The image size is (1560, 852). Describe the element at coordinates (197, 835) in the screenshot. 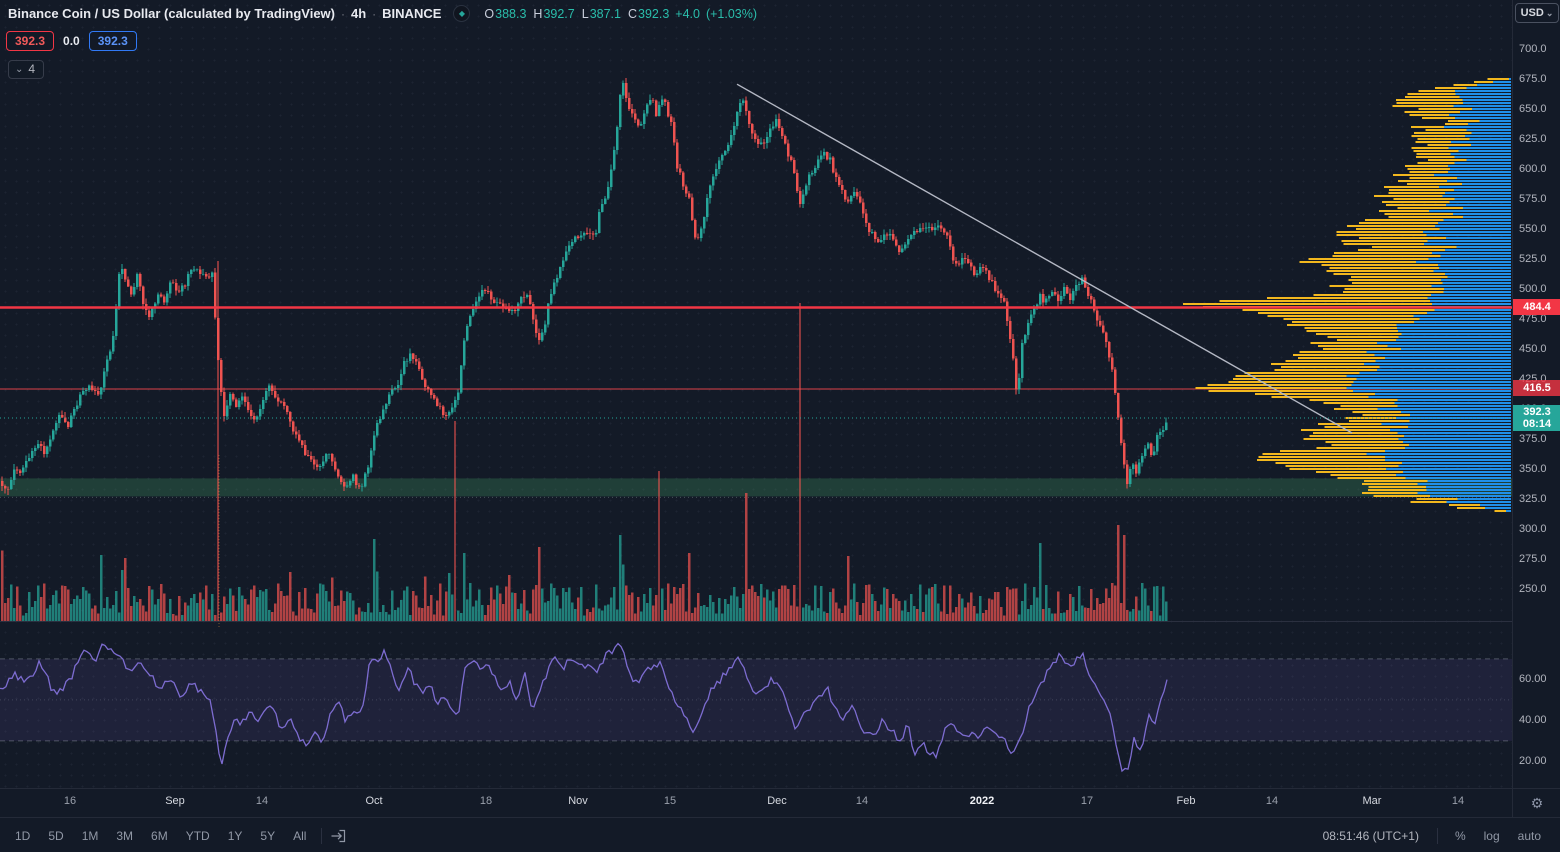

I see `range-button-ytd: YTD` at that location.